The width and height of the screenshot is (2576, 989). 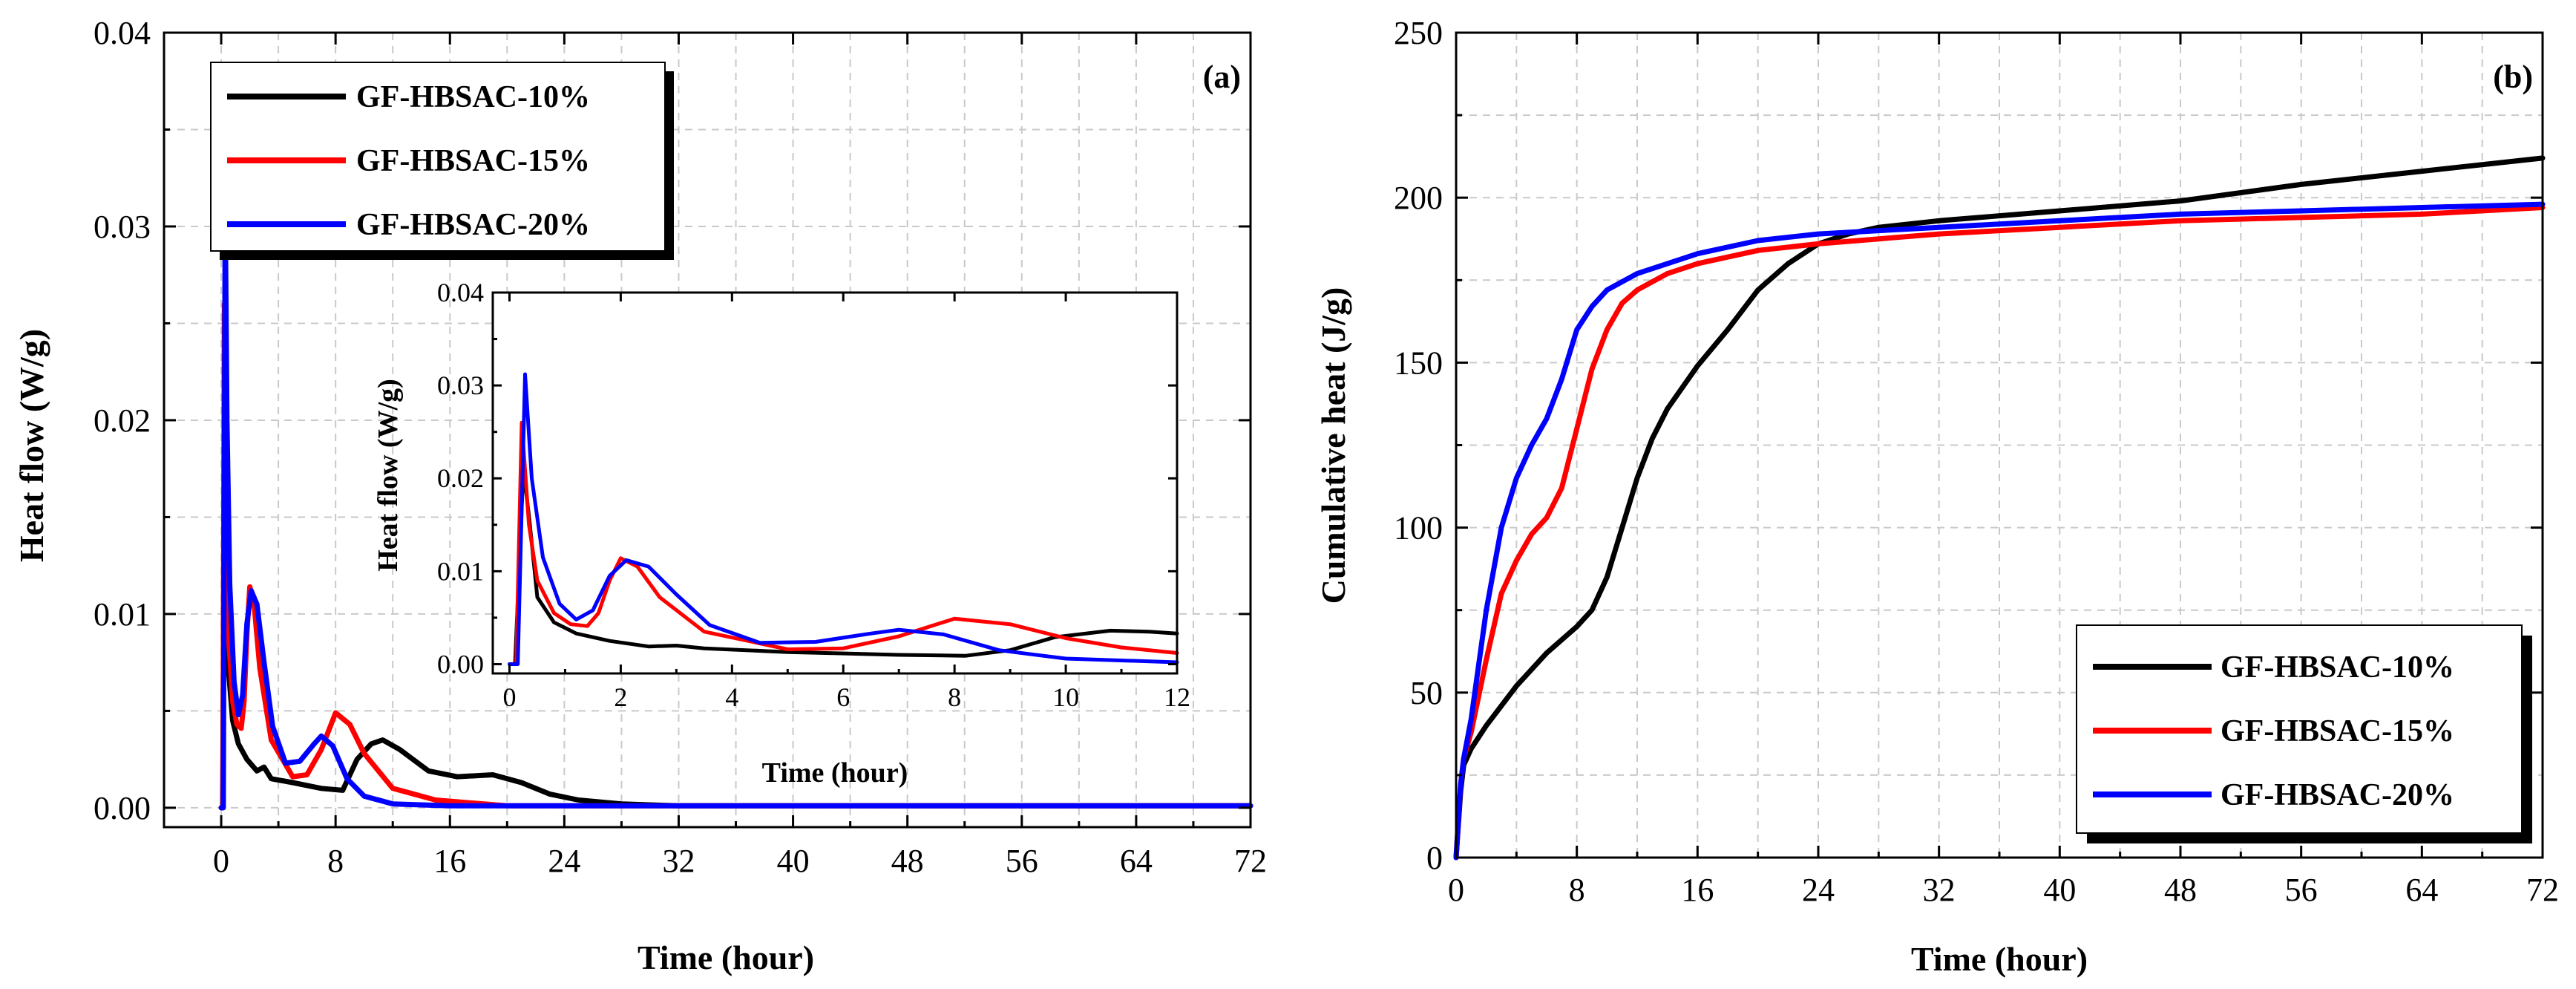 I want to click on legend-b-label-20: GF-HBSAC-20%, so click(x=2337, y=795).